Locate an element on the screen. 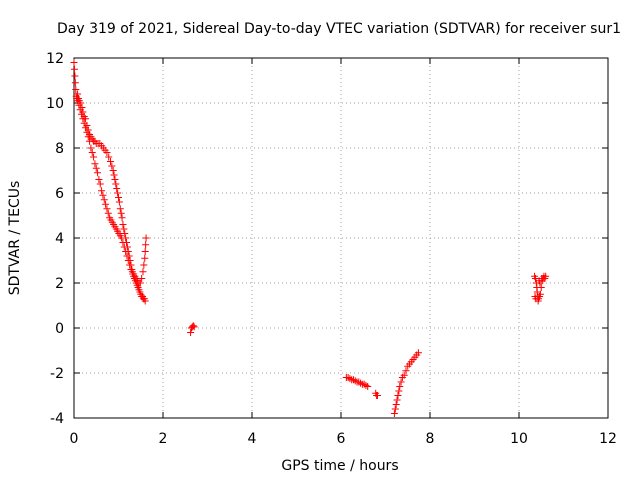 This screenshot has width=640, height=480. y-tick-label: 4 is located at coordinates (59, 239).